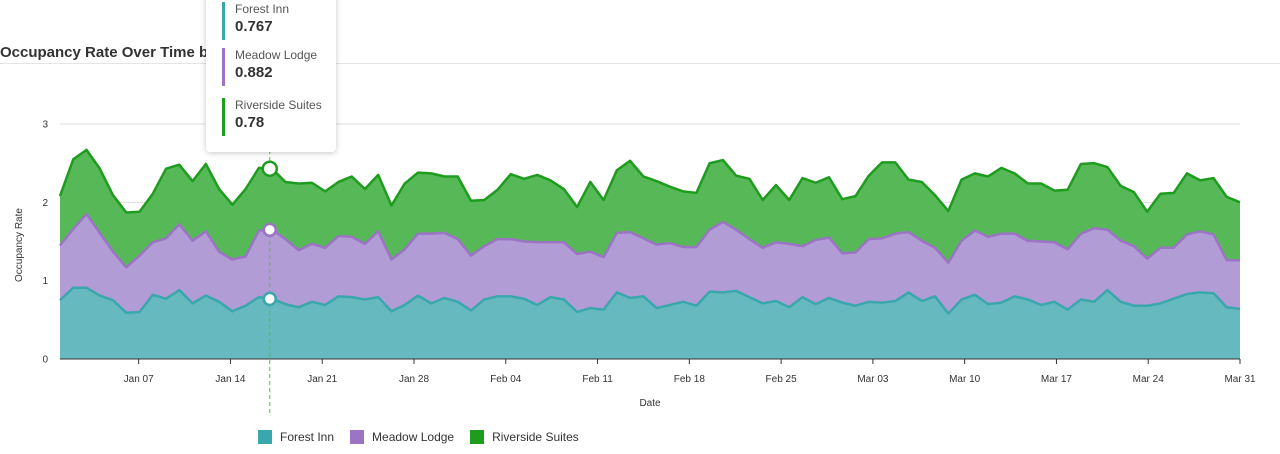  I want to click on x-tick-label: Jan 21, so click(322, 379).